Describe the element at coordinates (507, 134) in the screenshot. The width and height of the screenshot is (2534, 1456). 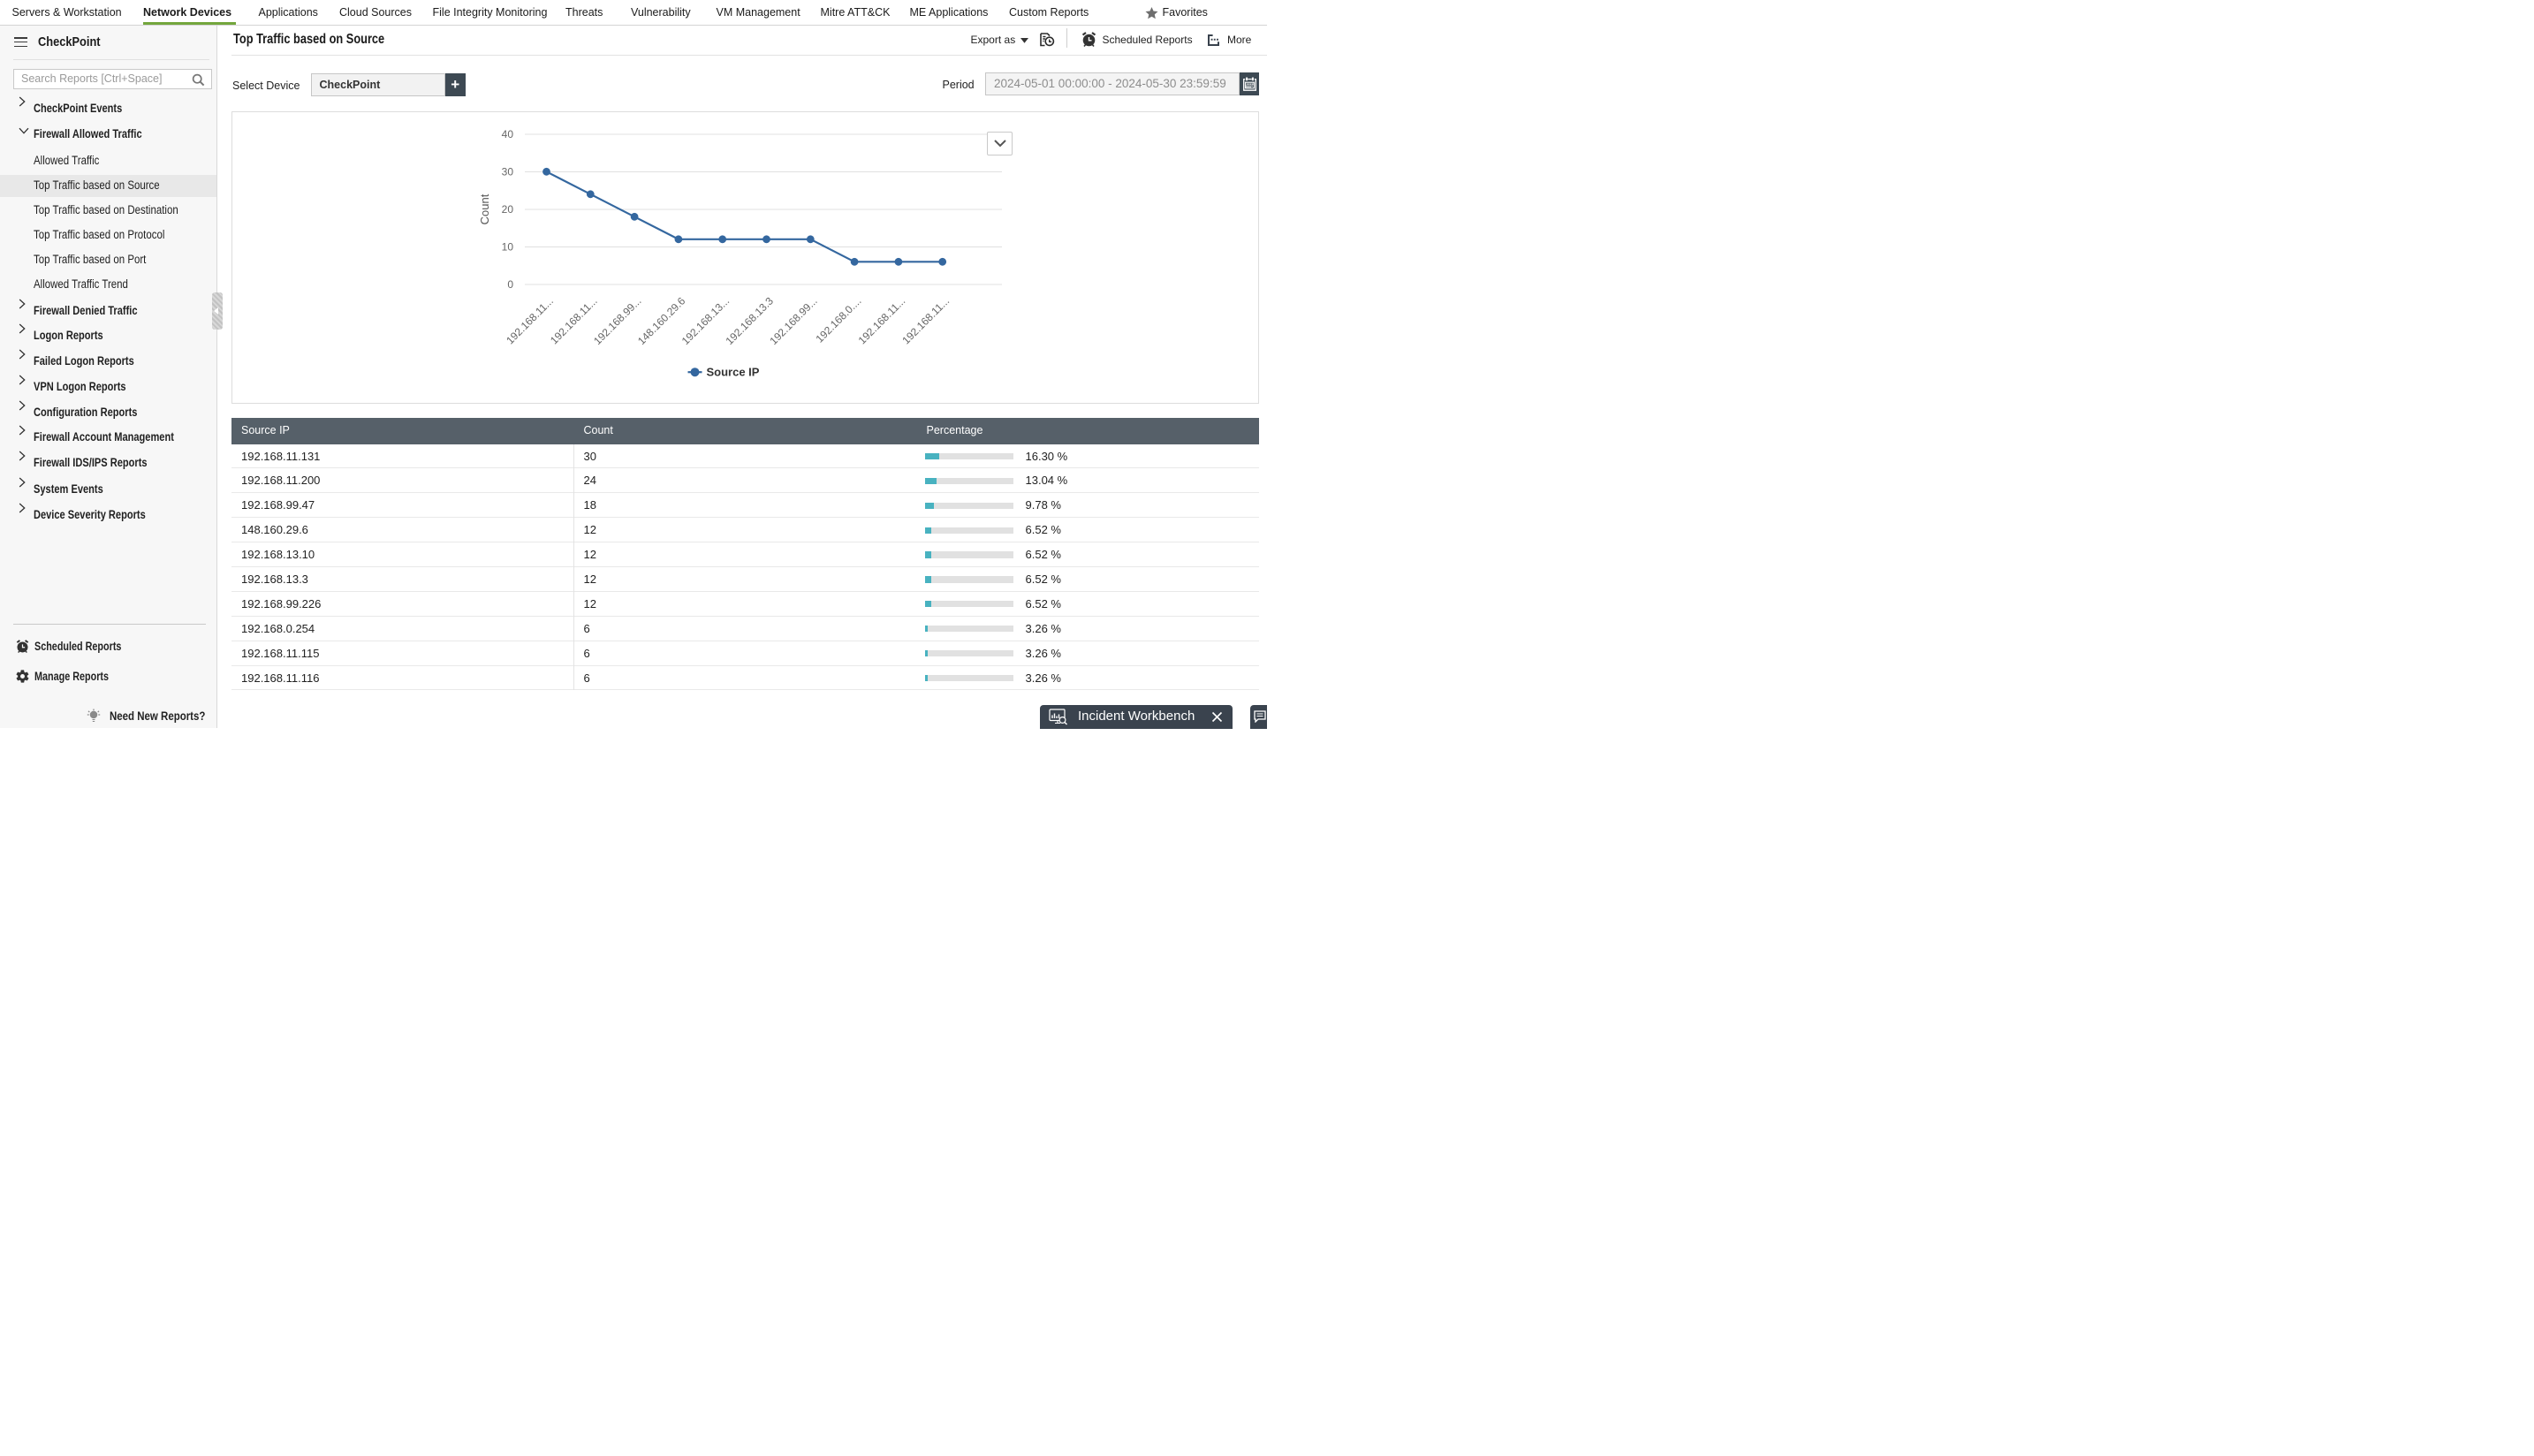
I see `svg-text: 40` at that location.